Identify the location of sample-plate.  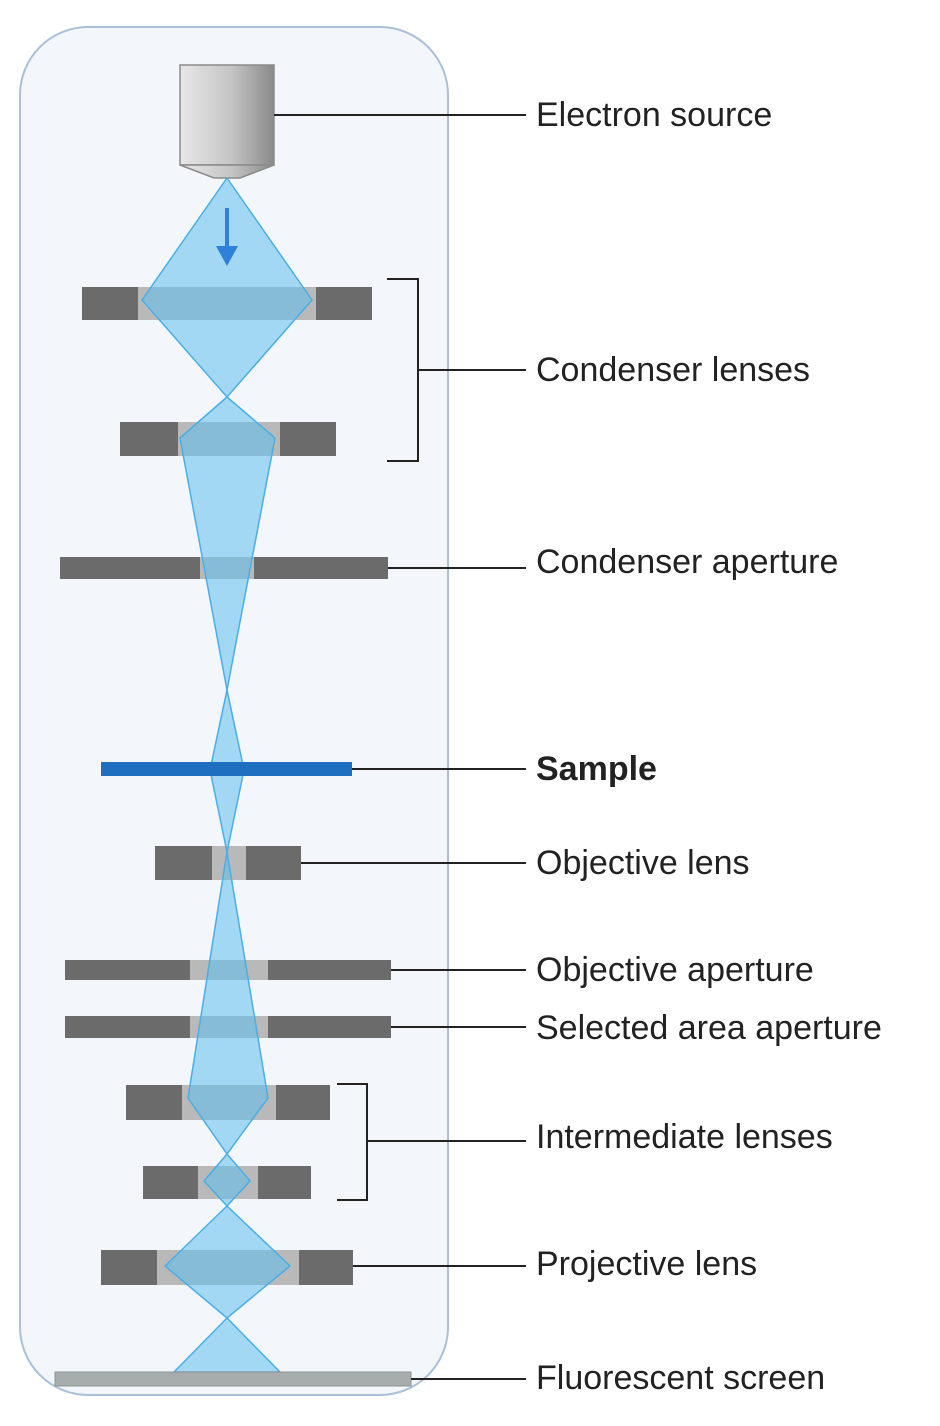
(226, 769).